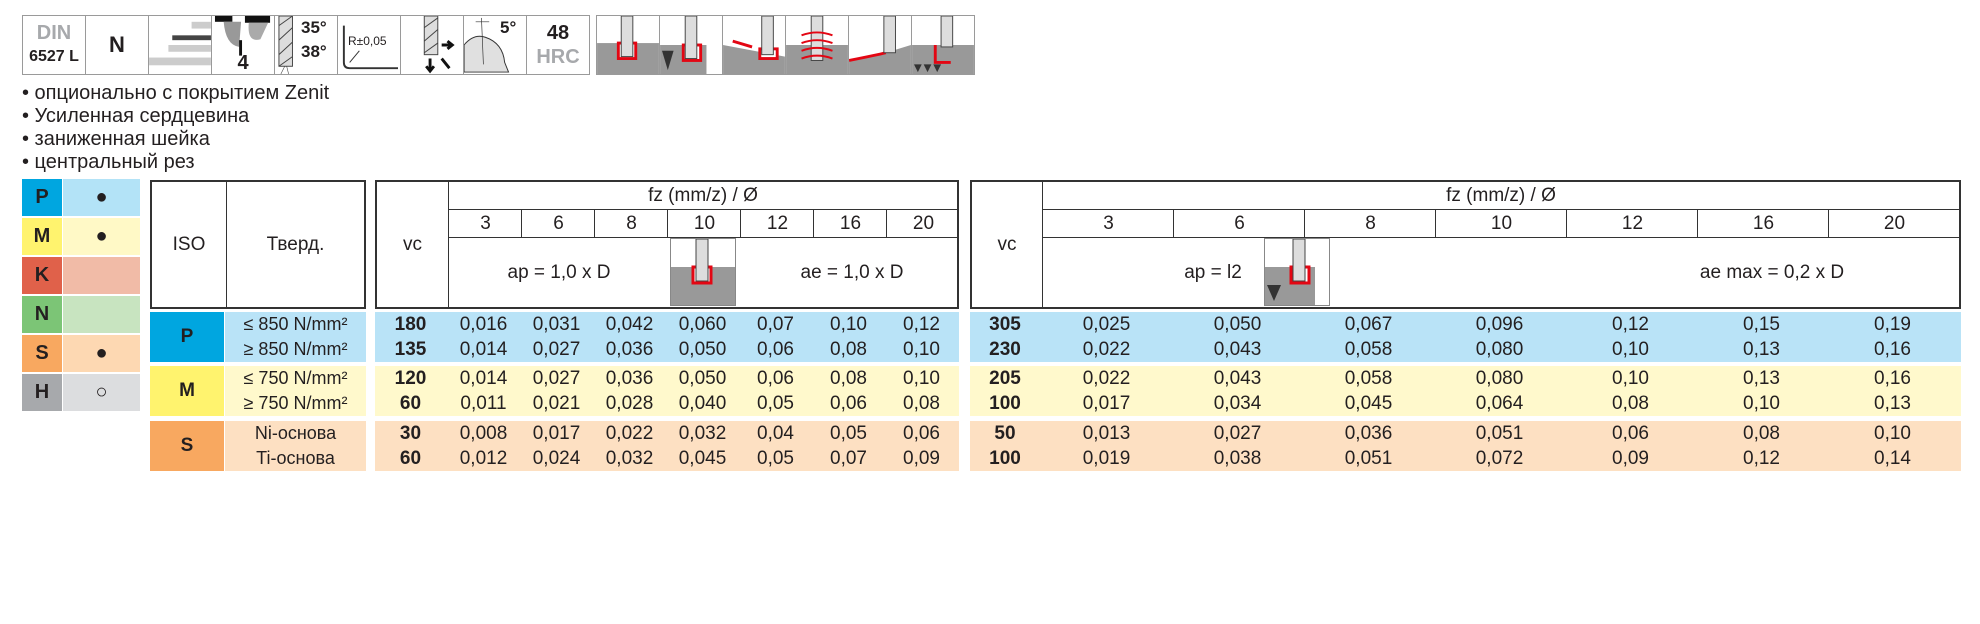  I want to click on helical-interpolation-icon, so click(817, 45).